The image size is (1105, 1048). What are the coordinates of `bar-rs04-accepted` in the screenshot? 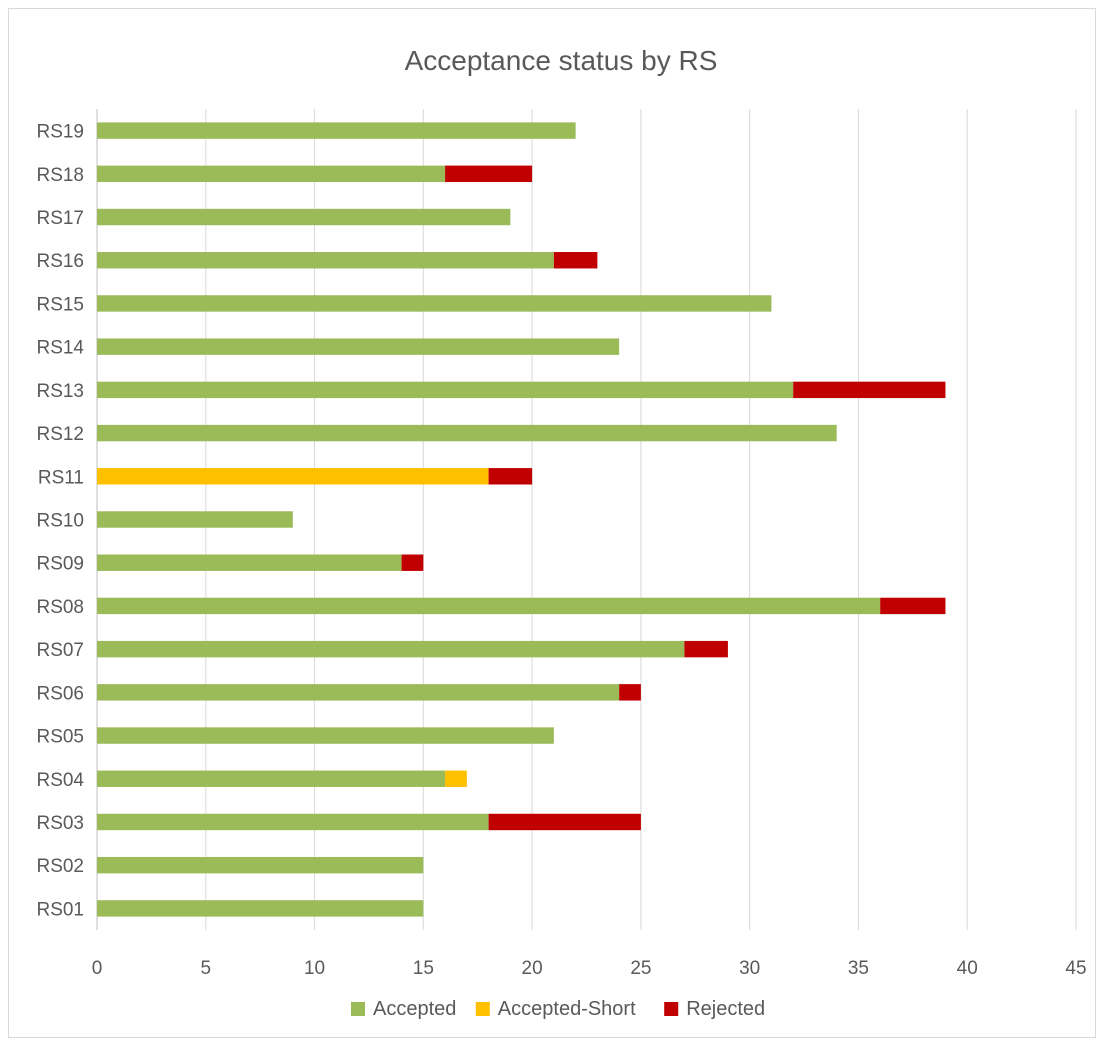 It's located at (271, 778).